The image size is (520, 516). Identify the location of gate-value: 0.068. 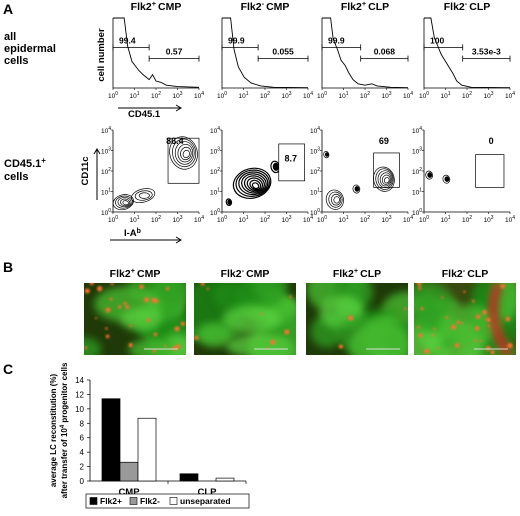
(385, 52).